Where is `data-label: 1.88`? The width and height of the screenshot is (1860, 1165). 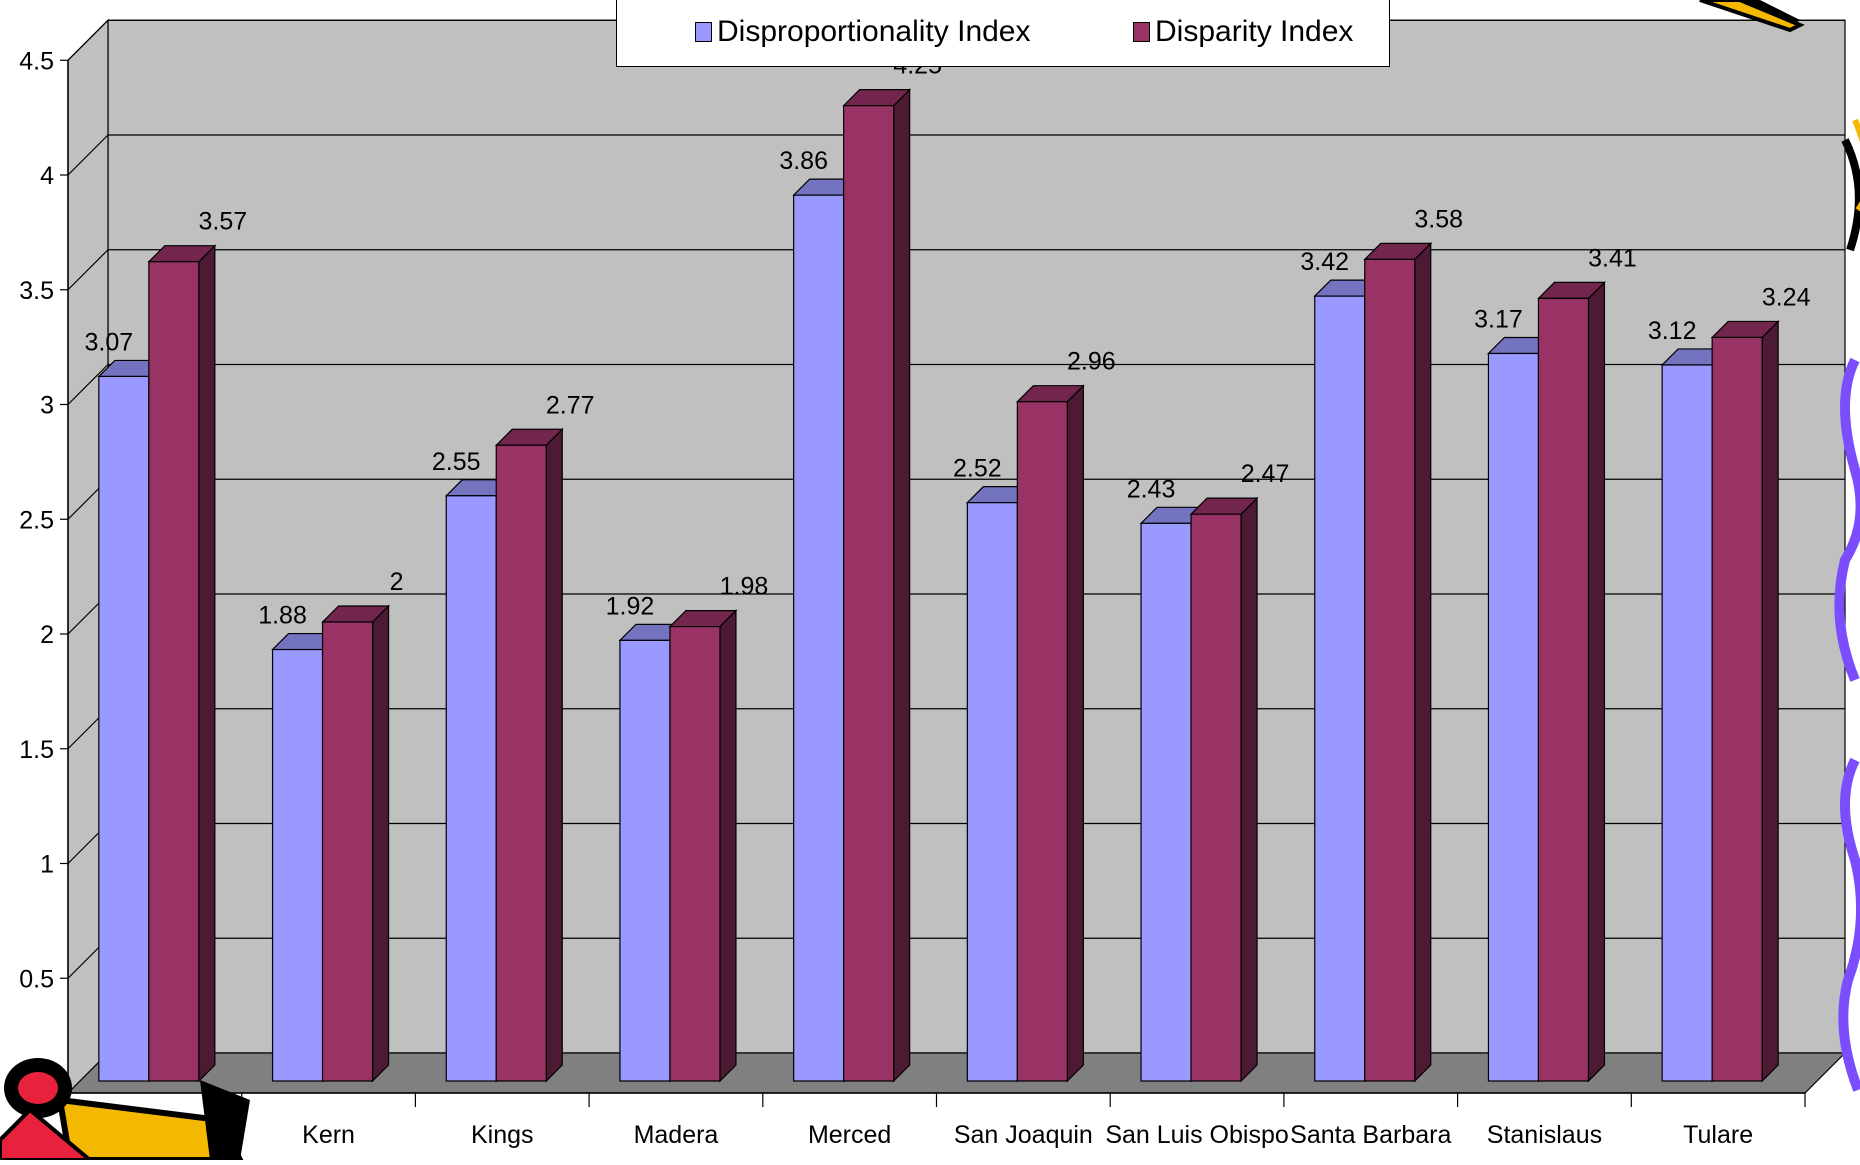 data-label: 1.88 is located at coordinates (282, 616).